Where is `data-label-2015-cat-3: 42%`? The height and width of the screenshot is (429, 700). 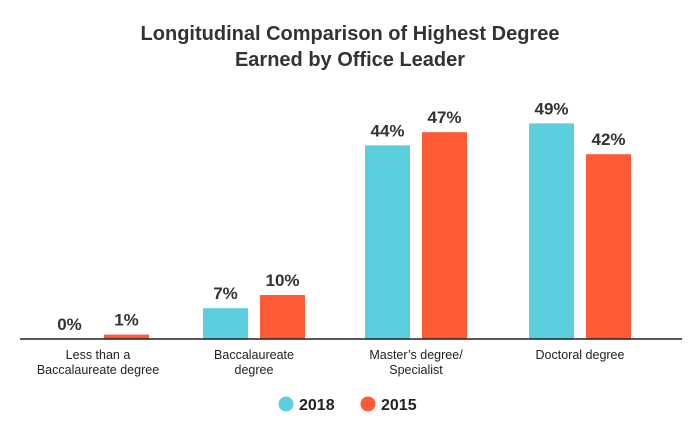
data-label-2015-cat-3: 42% is located at coordinates (608, 139).